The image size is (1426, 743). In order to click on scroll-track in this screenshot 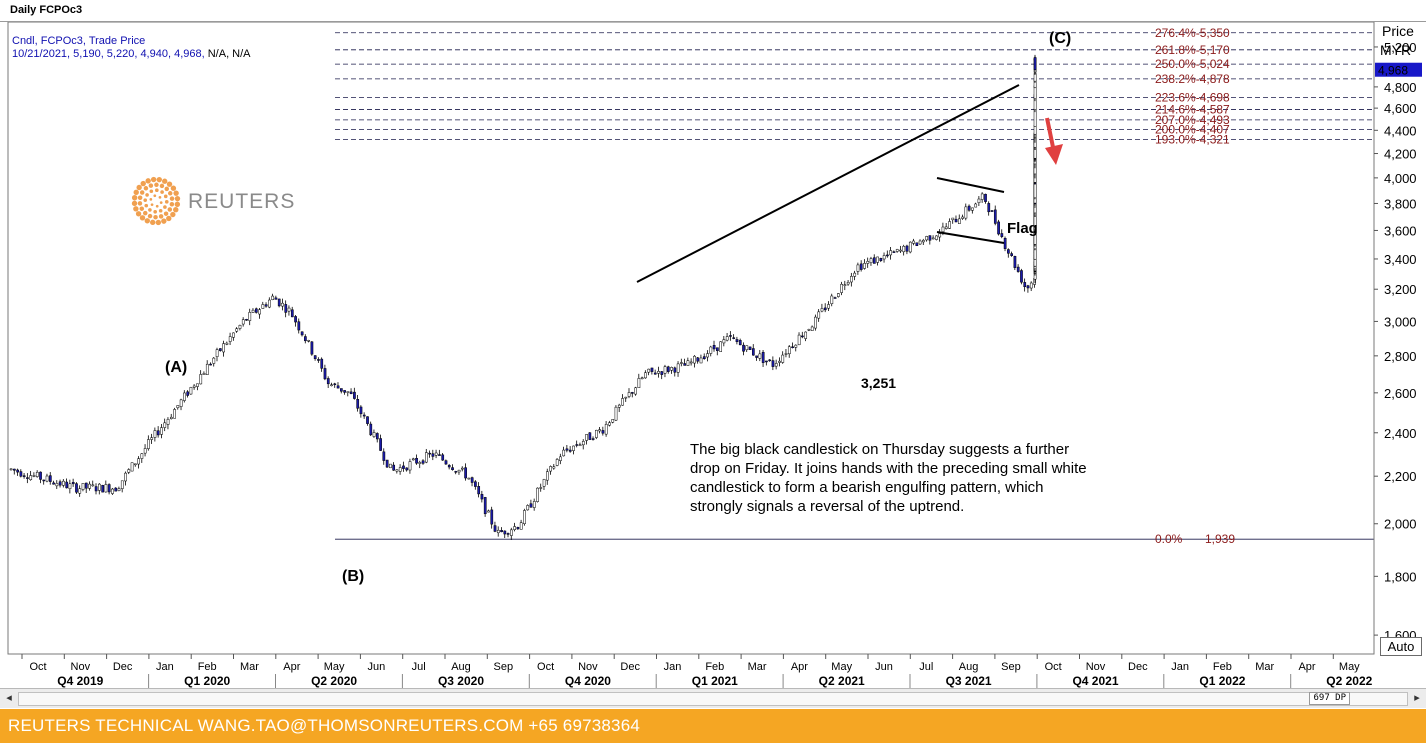, I will do `click(713, 699)`.